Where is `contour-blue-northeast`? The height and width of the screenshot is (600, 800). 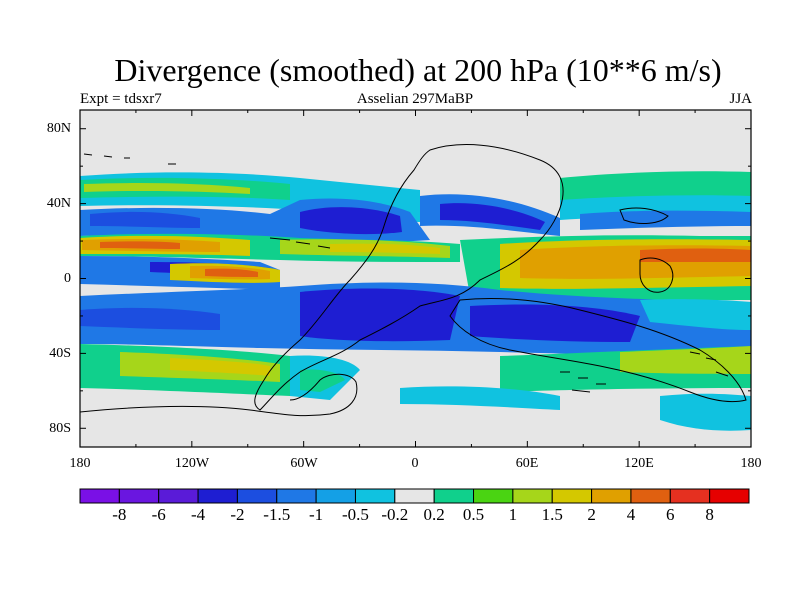
contour-blue-northeast is located at coordinates (665, 220).